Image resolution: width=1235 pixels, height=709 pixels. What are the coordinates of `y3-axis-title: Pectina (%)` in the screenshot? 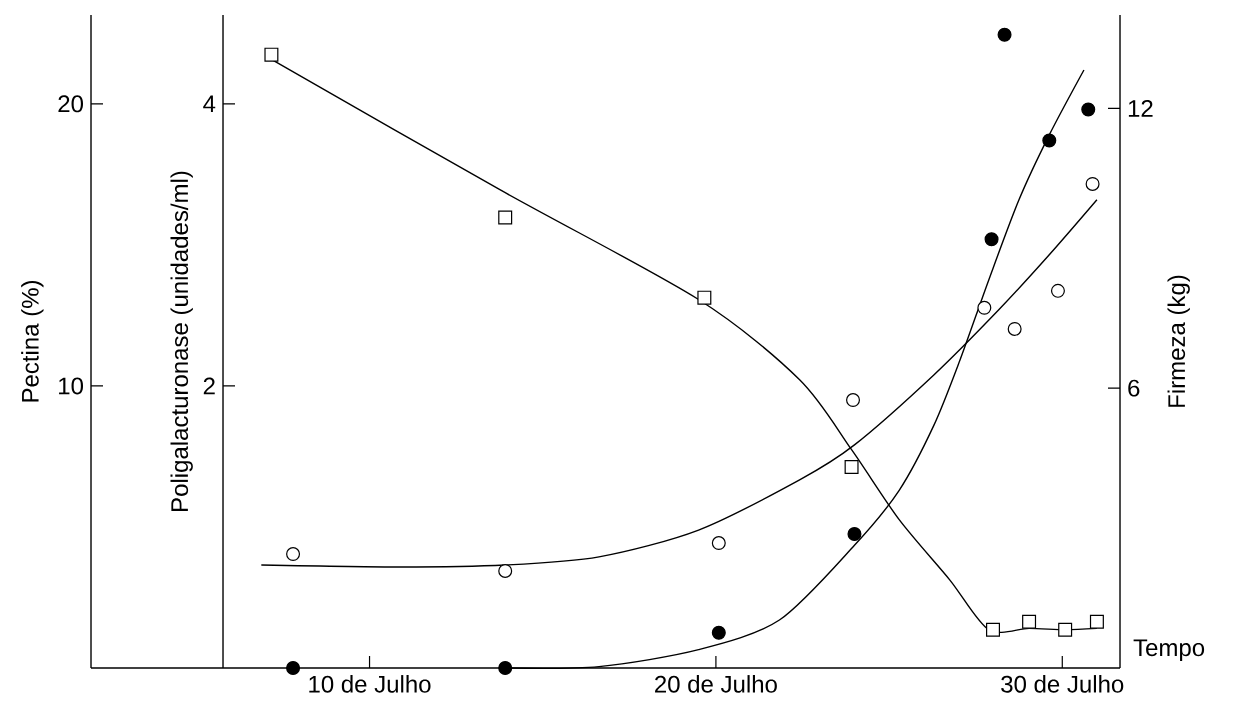 It's located at (32, 341).